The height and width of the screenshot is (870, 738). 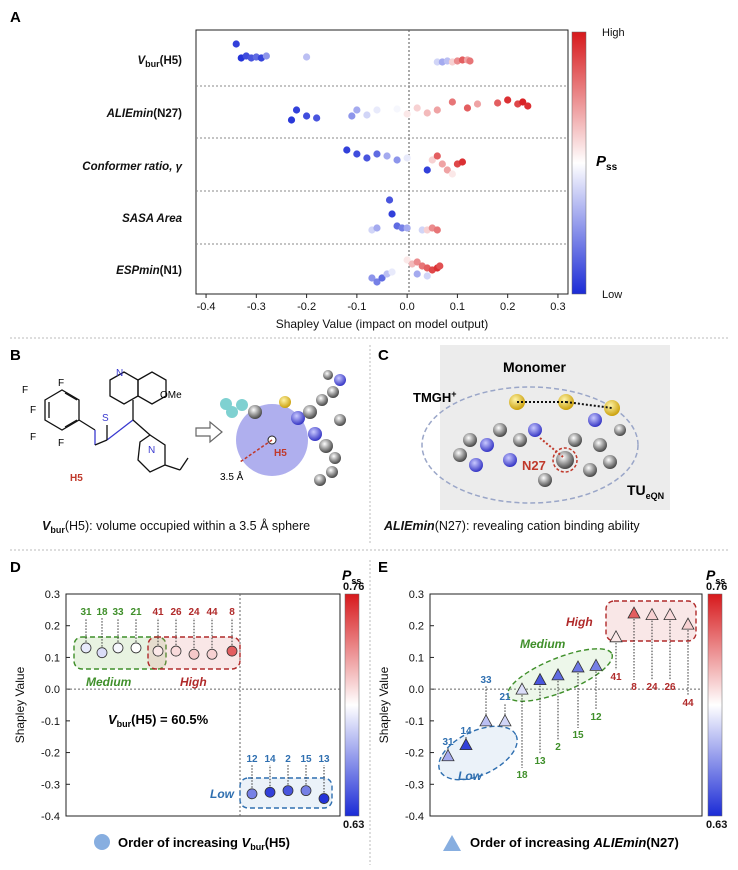 I want to click on x-tick-label: 0.3, so click(x=557, y=307).